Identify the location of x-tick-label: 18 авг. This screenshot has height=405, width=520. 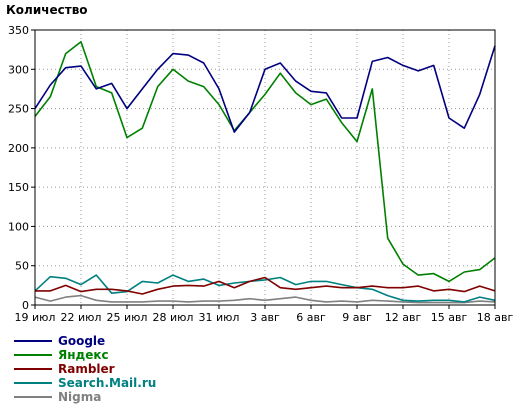
(495, 317).